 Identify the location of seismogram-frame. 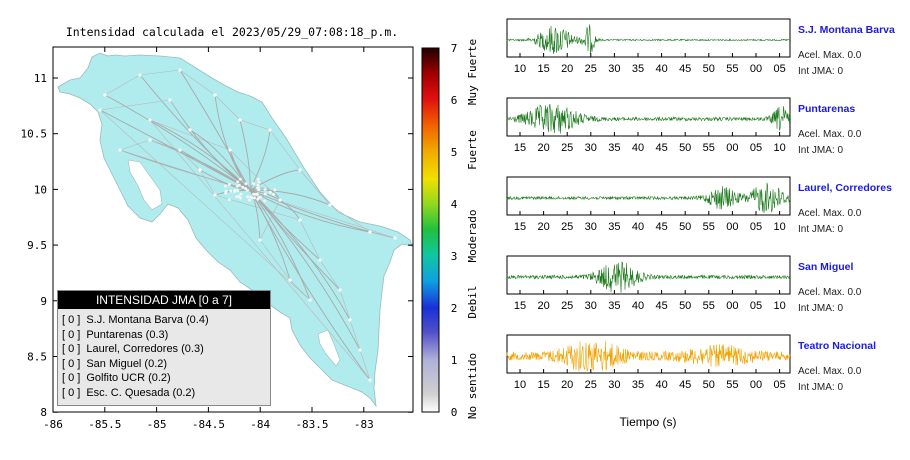
(648, 117).